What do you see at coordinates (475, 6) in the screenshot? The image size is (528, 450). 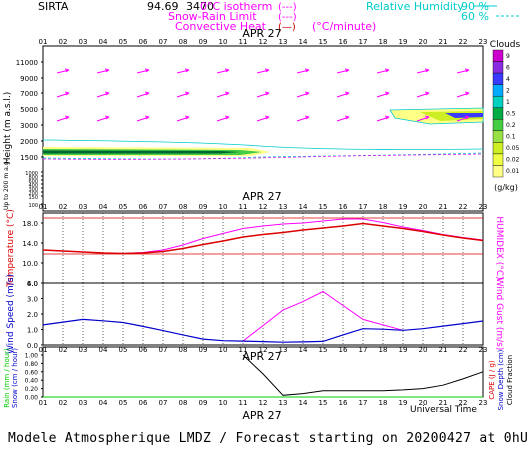 I see `rh-90: 90 %` at bounding box center [475, 6].